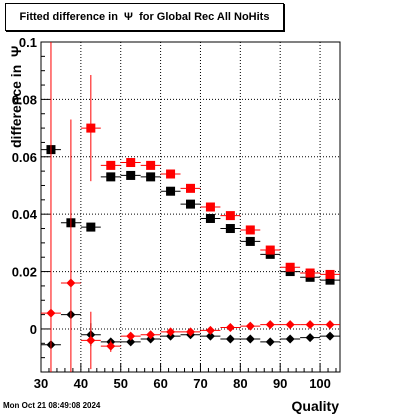 This screenshot has width=400, height=414. I want to click on x-tick-label: 40, so click(81, 383).